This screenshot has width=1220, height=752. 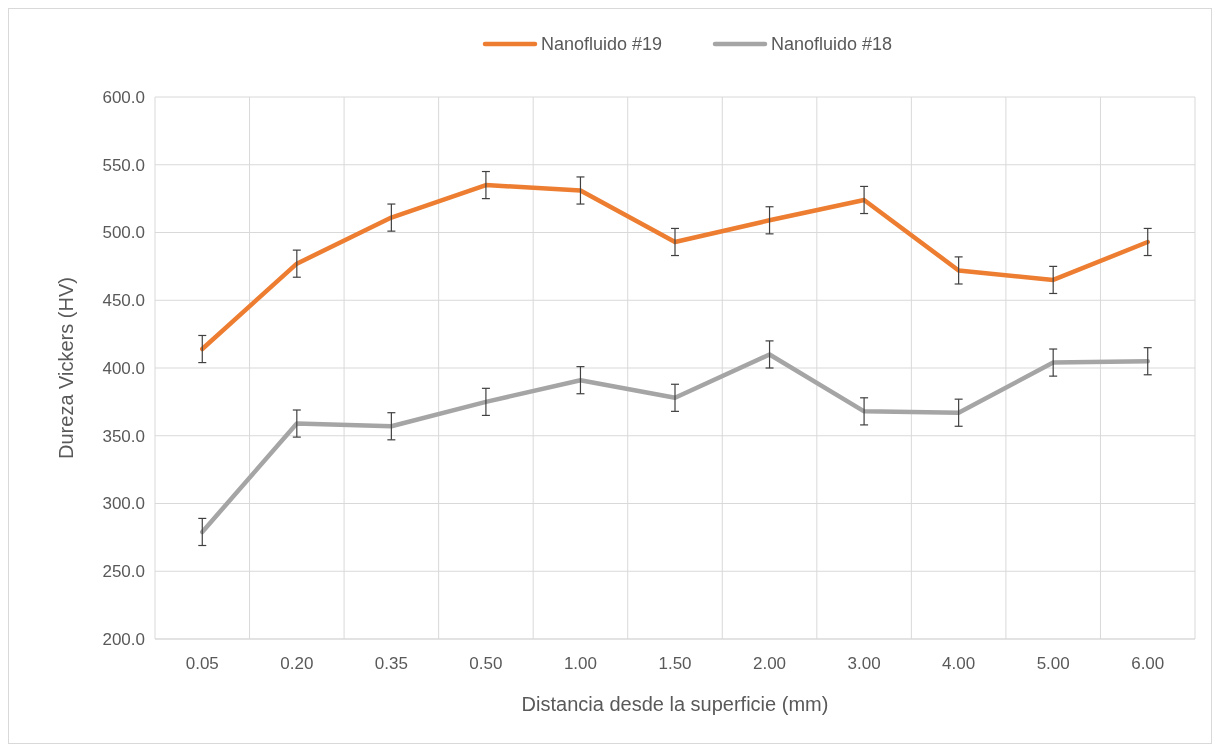 What do you see at coordinates (123, 233) in the screenshot?
I see `y-tick-label: 500.0` at bounding box center [123, 233].